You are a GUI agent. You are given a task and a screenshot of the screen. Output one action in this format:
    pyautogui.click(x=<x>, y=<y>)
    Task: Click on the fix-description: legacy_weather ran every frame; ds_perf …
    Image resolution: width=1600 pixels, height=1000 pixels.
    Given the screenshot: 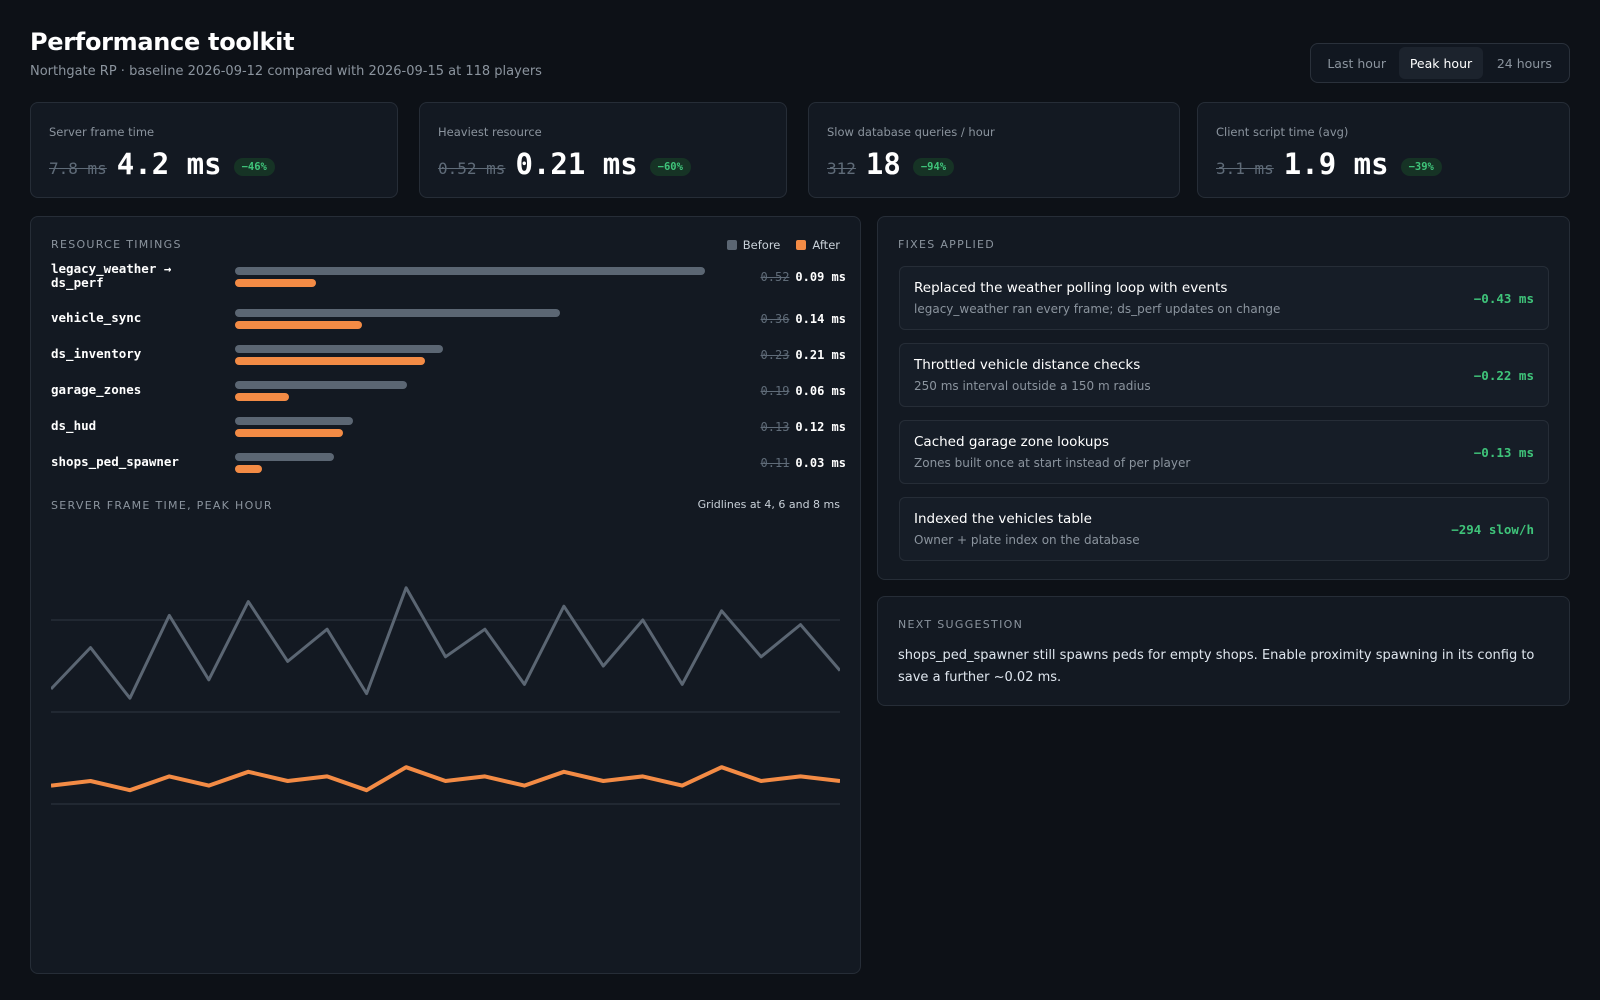 What is the action you would take?
    pyautogui.click(x=1097, y=309)
    